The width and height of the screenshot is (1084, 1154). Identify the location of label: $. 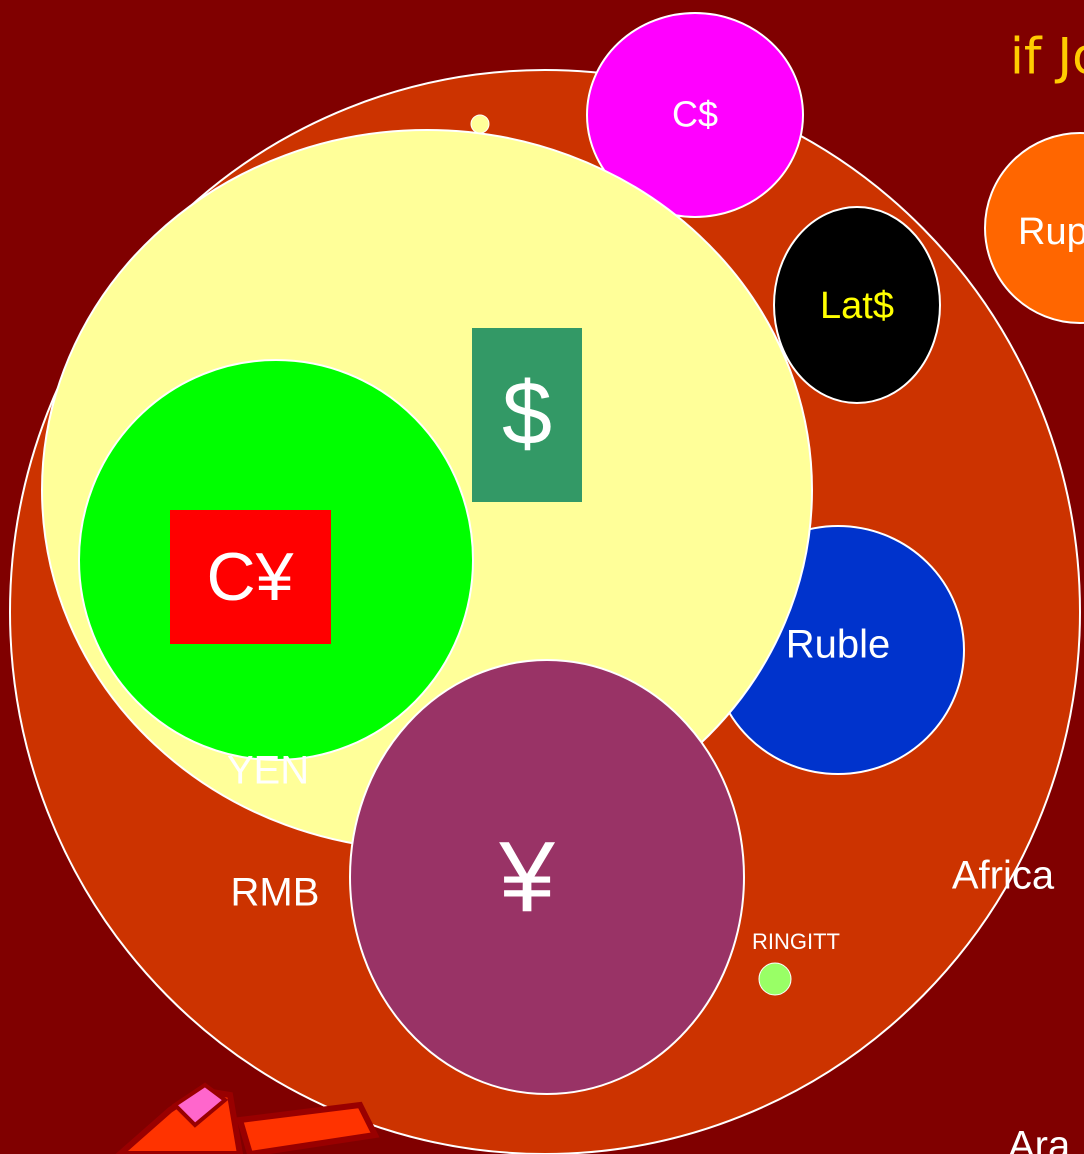
(527, 414).